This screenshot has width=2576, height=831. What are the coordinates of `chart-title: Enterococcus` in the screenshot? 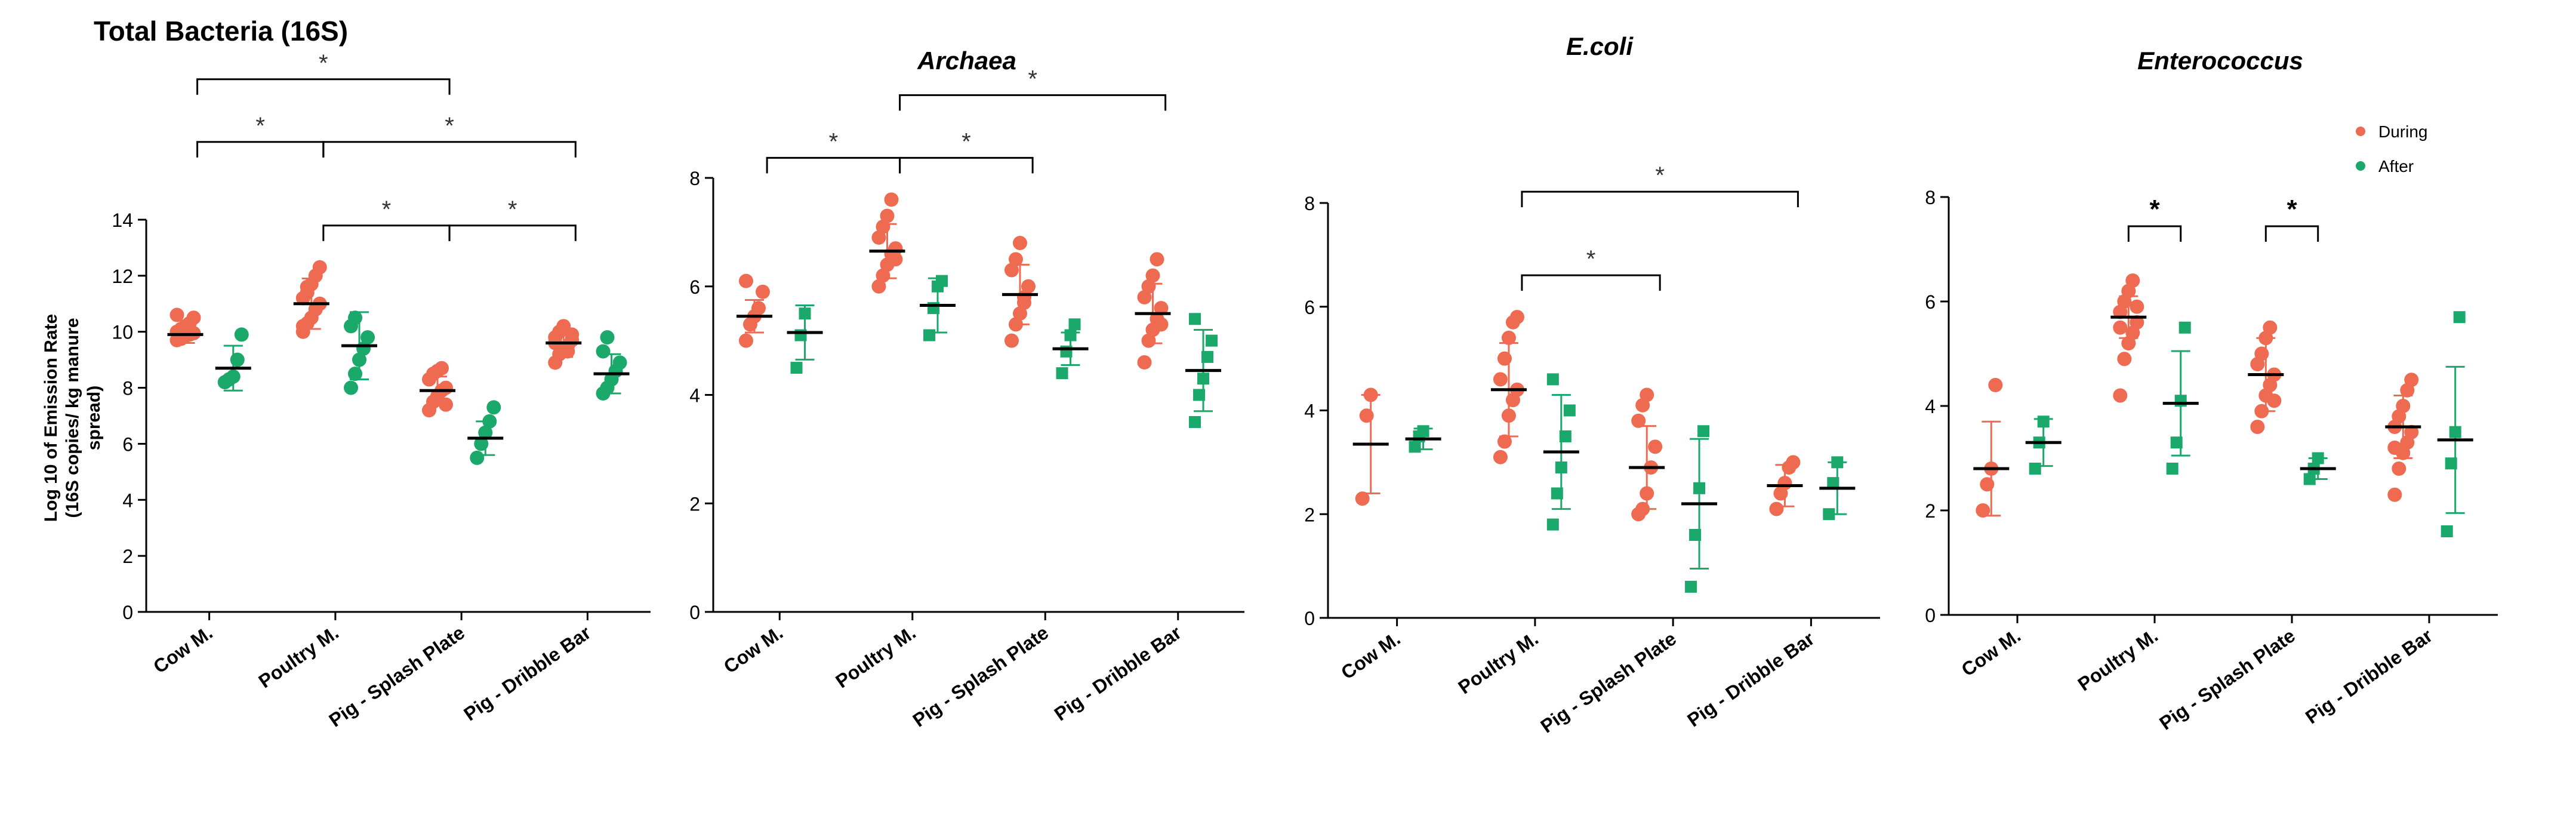 It's located at (2220, 61).